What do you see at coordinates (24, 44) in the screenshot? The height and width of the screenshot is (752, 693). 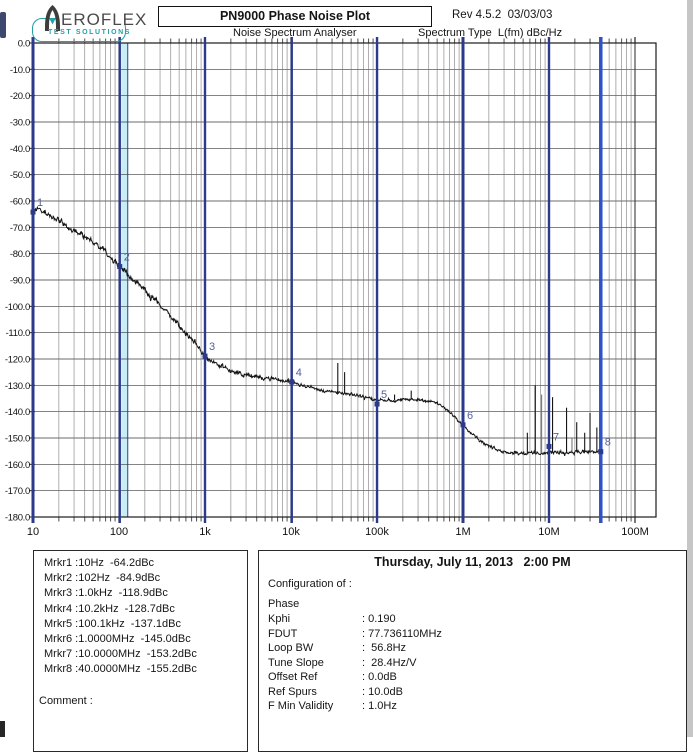 I see `y-tick-label: 0.0` at bounding box center [24, 44].